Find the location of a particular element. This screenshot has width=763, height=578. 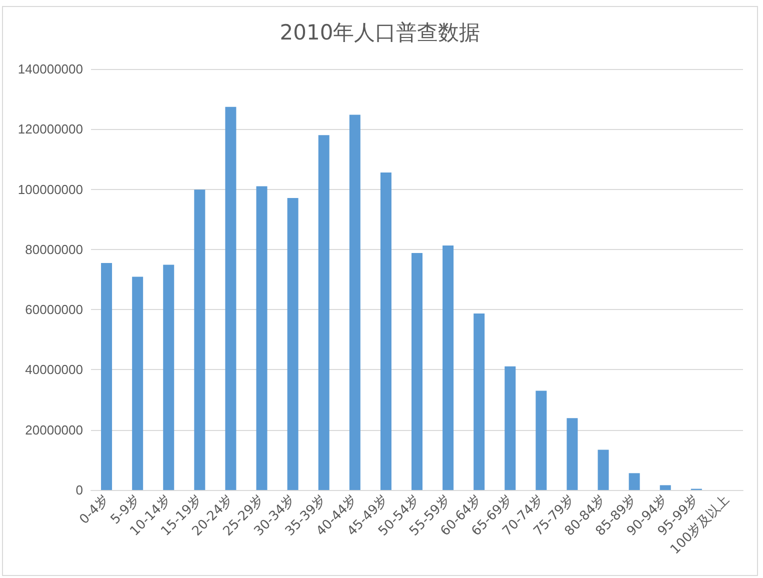

y-tick-label: 120000000 is located at coordinates (50, 129).